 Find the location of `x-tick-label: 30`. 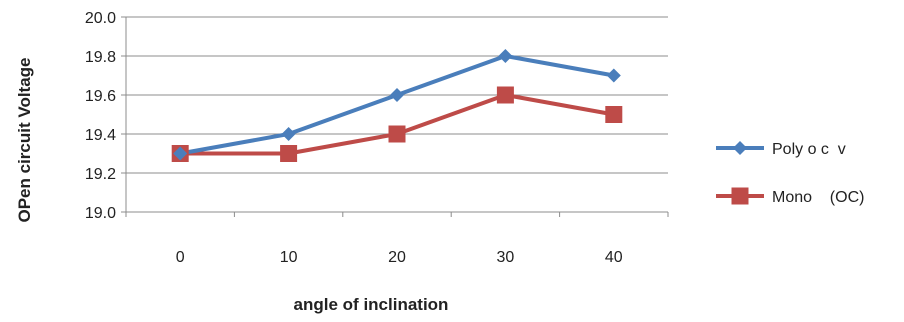

x-tick-label: 30 is located at coordinates (506, 257).